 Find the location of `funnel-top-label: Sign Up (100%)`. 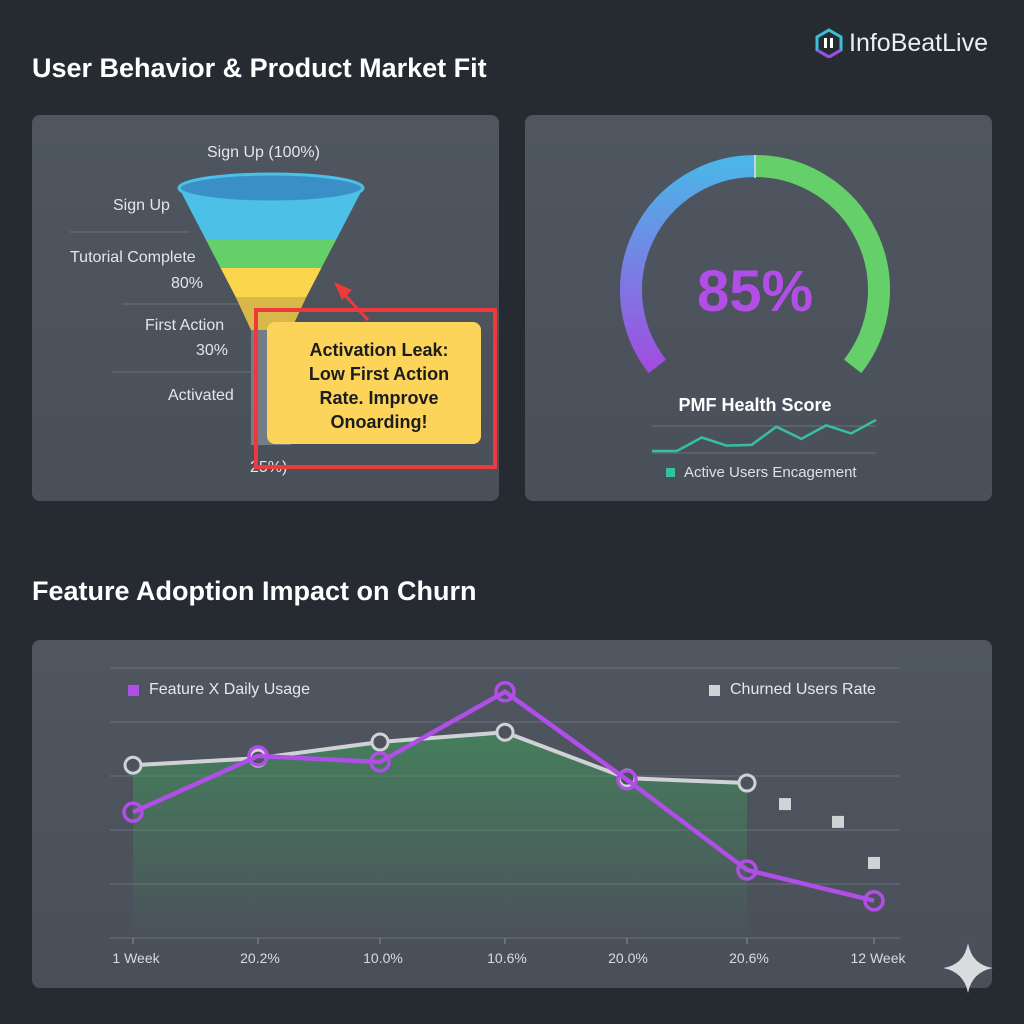

funnel-top-label: Sign Up (100%) is located at coordinates (263, 152).